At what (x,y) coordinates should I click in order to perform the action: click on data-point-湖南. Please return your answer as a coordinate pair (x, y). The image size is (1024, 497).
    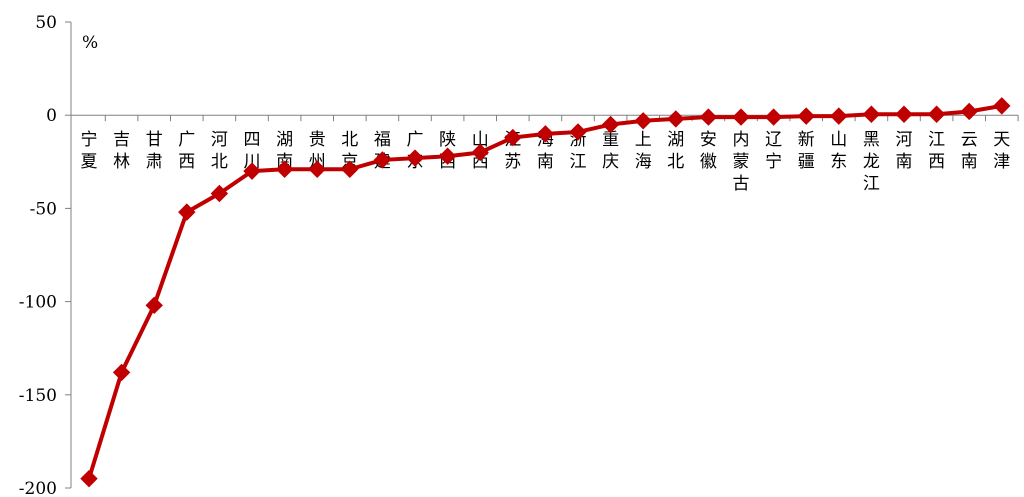
    Looking at the image, I should click on (284, 169).